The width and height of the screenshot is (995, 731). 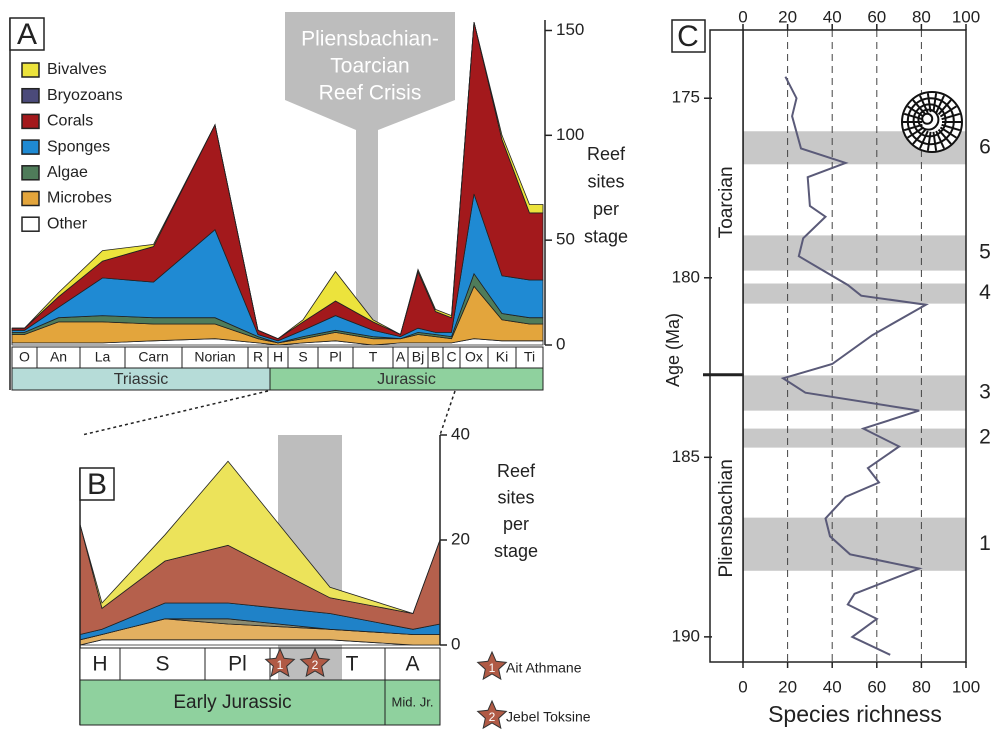 I want to click on period-label: Mid. Jr., so click(x=413, y=701).